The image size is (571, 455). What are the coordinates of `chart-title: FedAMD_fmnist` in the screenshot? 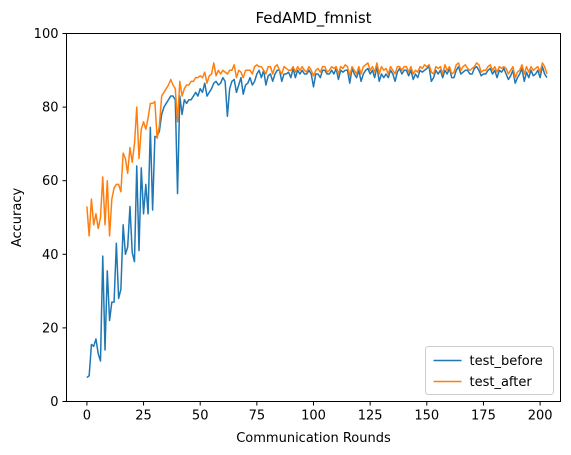 It's located at (313, 18).